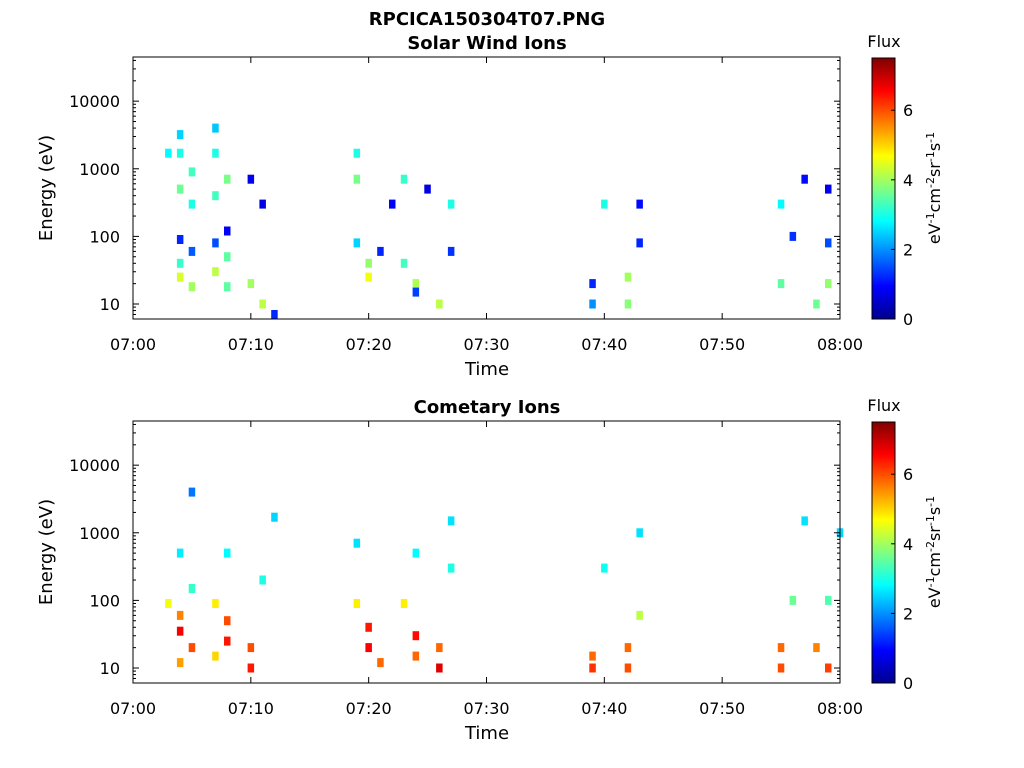 The width and height of the screenshot is (1024, 768). Describe the element at coordinates (251, 708) in the screenshot. I see `x-tick-label: 07:10` at that location.